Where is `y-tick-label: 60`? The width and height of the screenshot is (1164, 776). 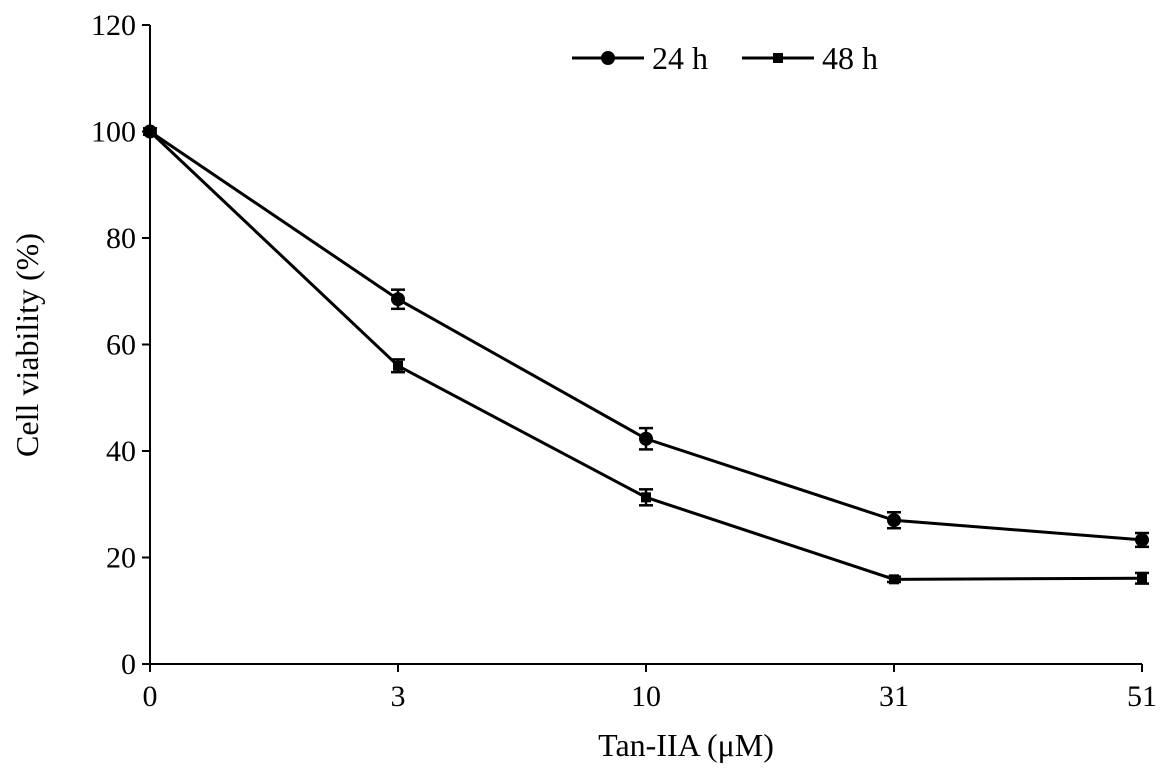
y-tick-label: 60 is located at coordinates (121, 345).